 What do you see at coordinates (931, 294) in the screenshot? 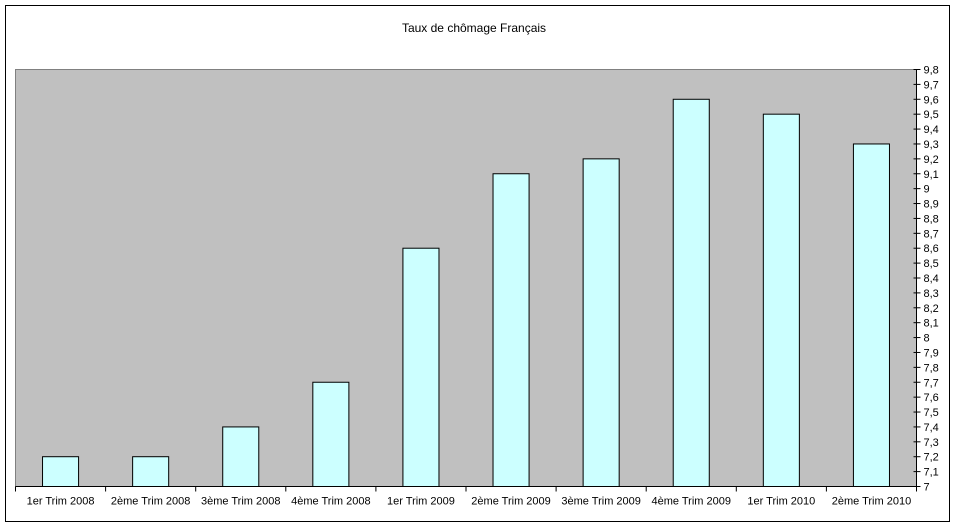
I see `y-tick-label: 8,3` at bounding box center [931, 294].